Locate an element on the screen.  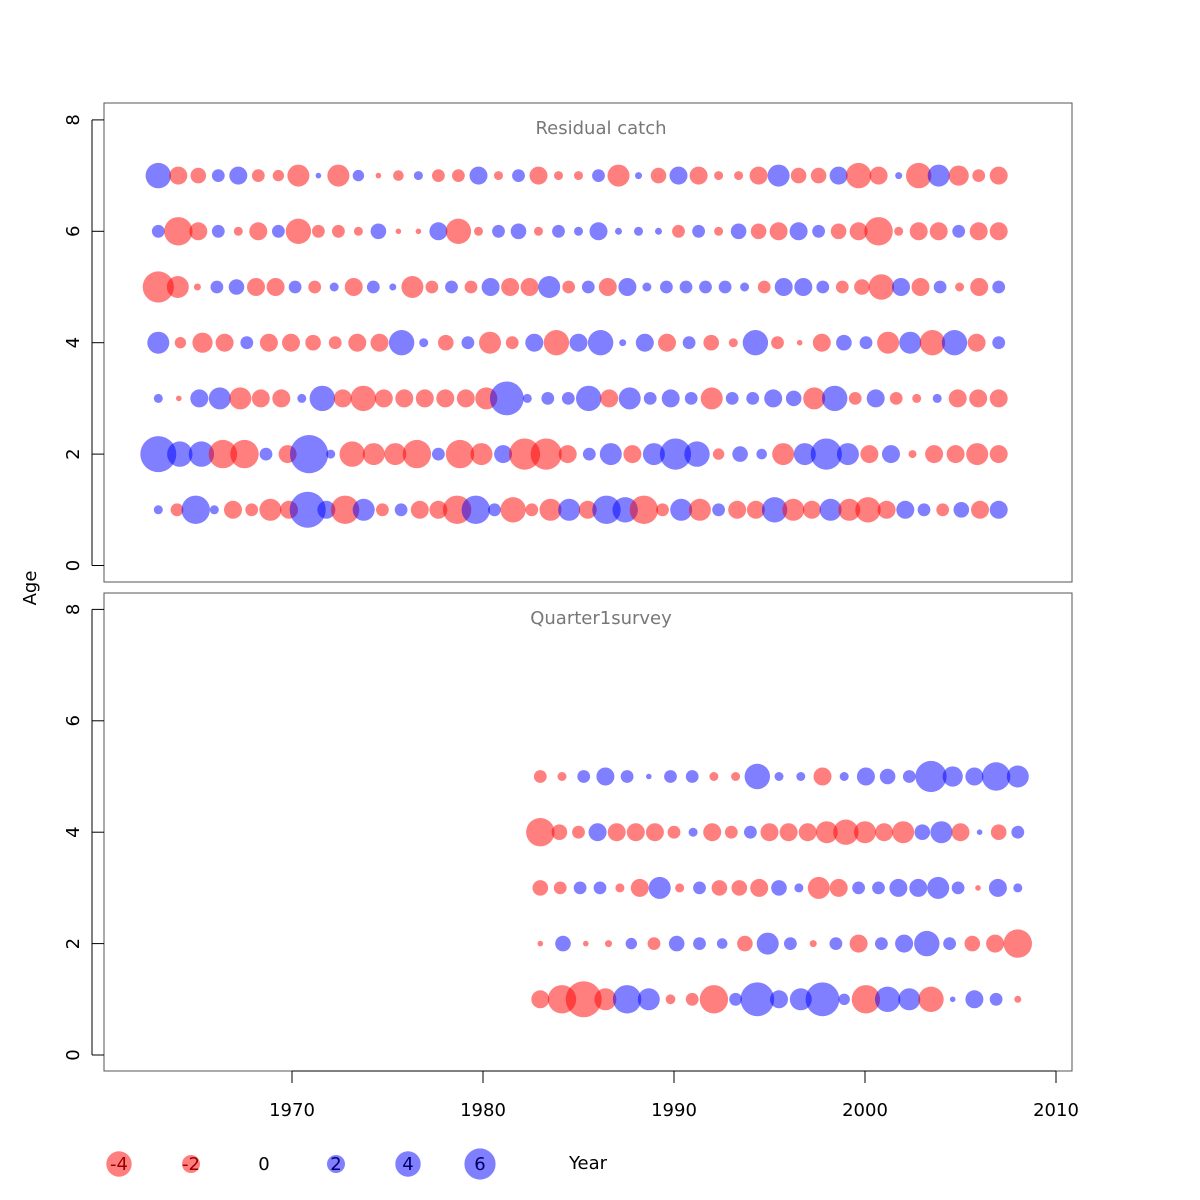
y-tick-label: 4 is located at coordinates (73, 831).